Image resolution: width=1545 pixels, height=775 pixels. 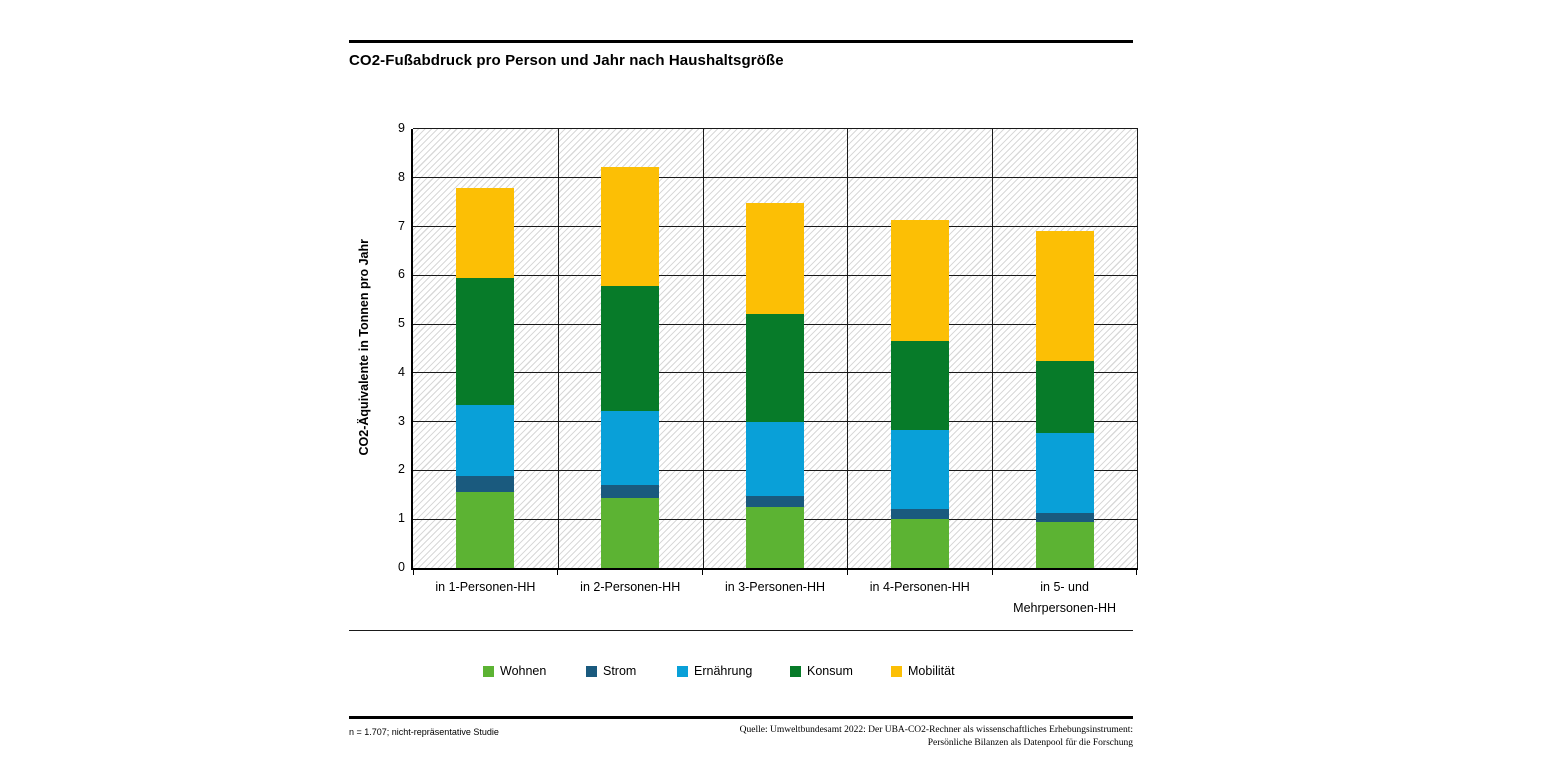 What do you see at coordinates (364, 347) in the screenshot?
I see `y-axis-title: CO2-Äquivalente in Tonnen pro Jahr` at bounding box center [364, 347].